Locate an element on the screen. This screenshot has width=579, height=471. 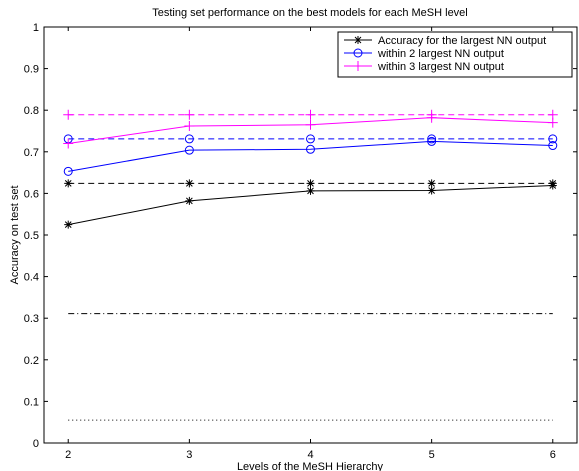
y-tick-label: 0.8 is located at coordinates (31, 111).